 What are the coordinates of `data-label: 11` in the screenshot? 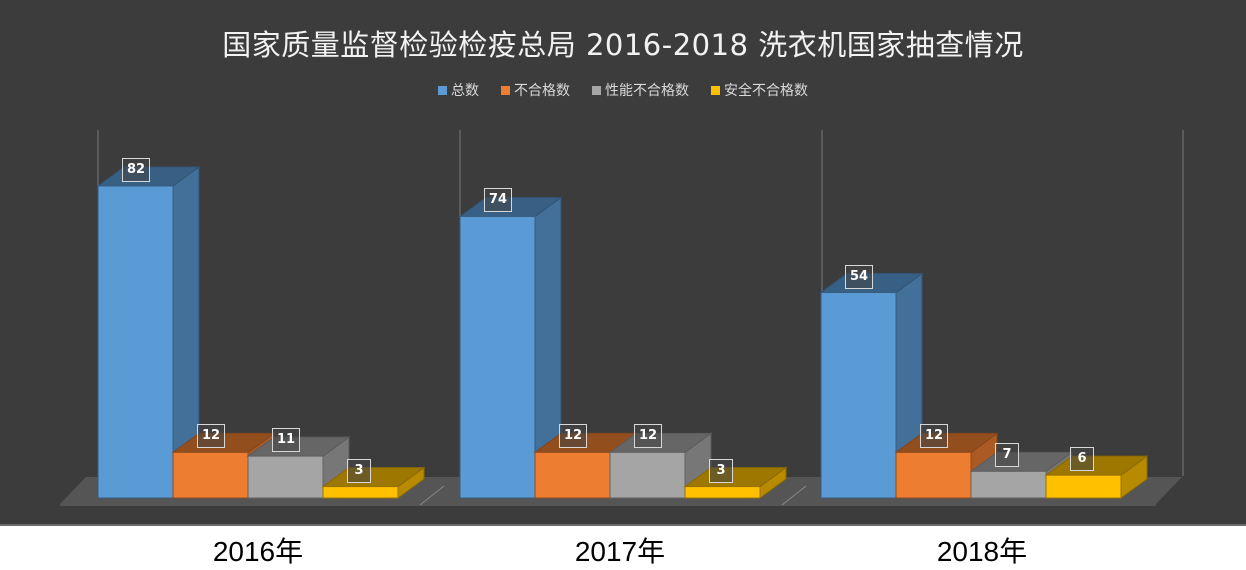 It's located at (286, 440).